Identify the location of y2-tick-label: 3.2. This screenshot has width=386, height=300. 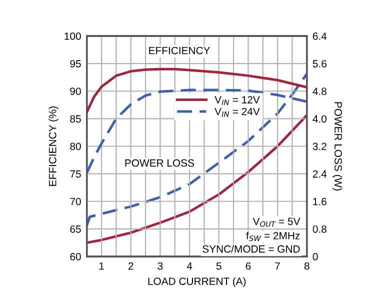
(319, 146).